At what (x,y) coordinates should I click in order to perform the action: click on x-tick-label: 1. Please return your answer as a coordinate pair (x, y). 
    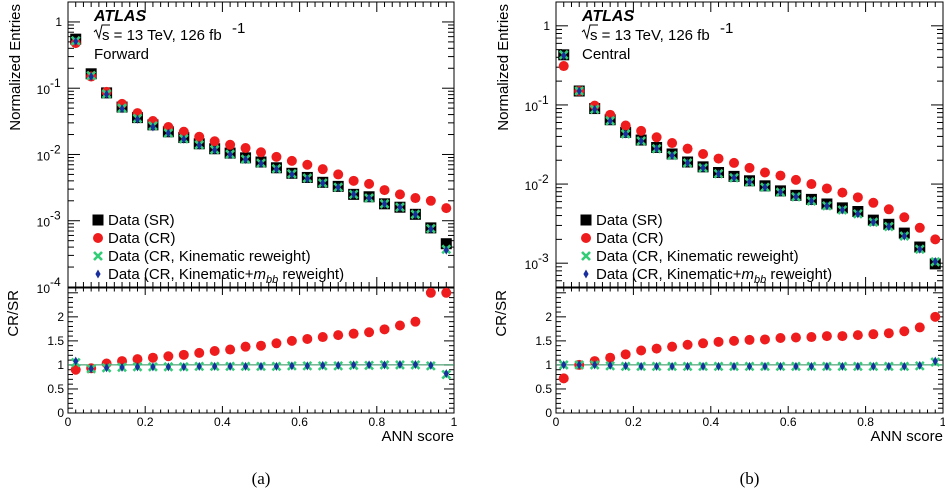
    Looking at the image, I should click on (454, 422).